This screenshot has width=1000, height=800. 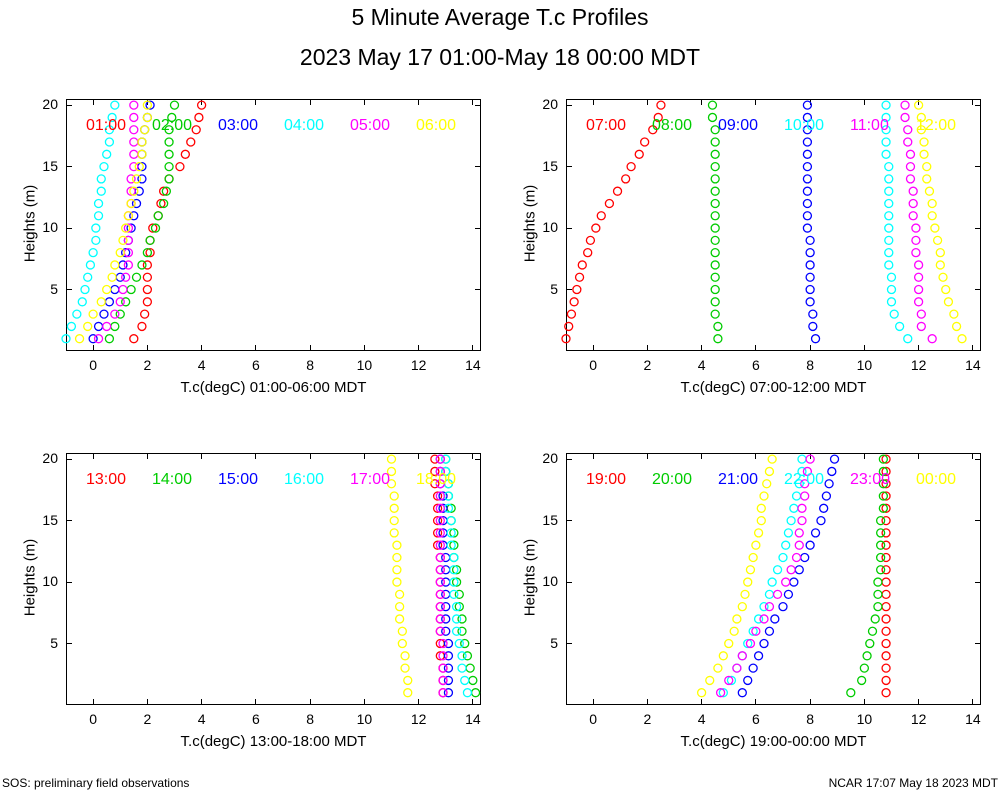 What do you see at coordinates (473, 365) in the screenshot?
I see `x-tick-label: 14` at bounding box center [473, 365].